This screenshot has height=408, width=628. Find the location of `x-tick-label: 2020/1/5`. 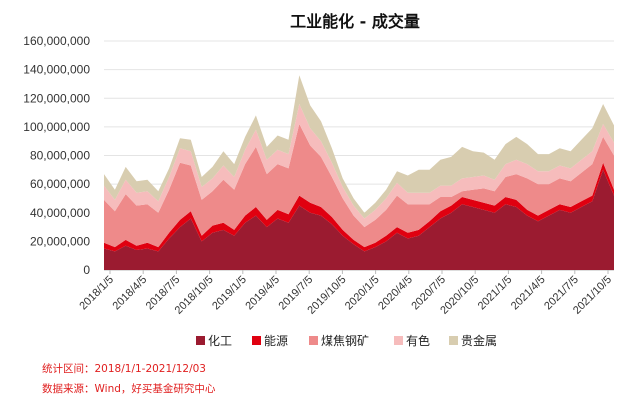

x-tick-label: 2020/1/5 is located at coordinates (362, 293).